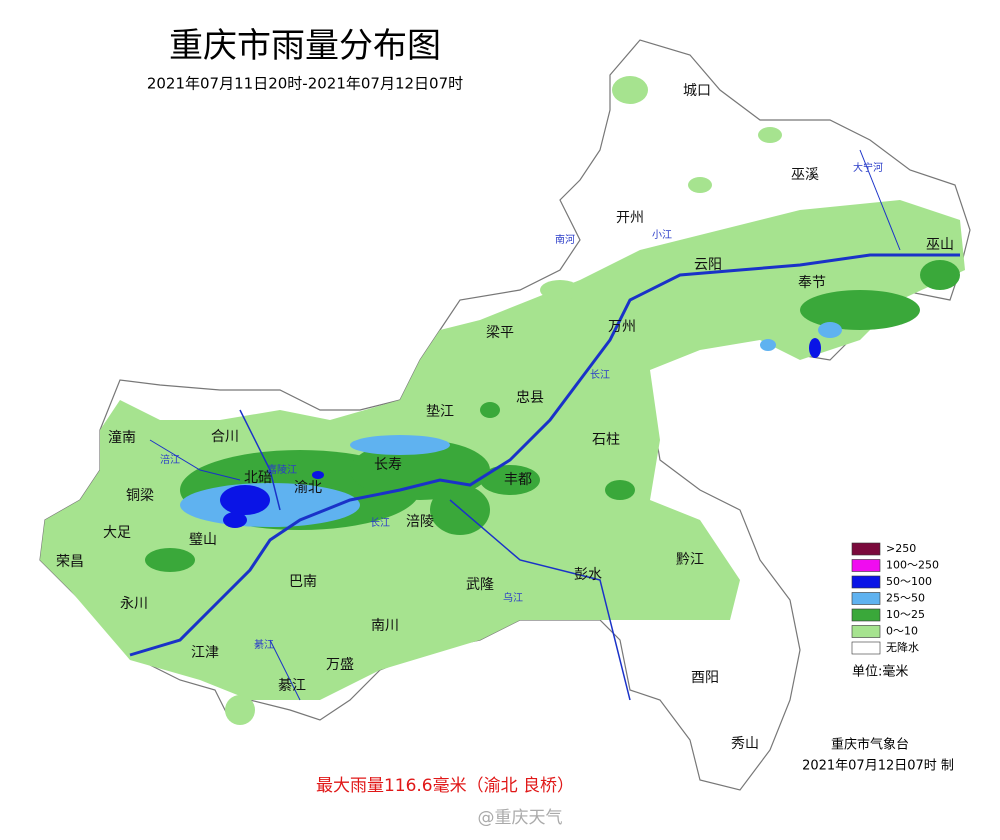 Image resolution: width=1000 pixels, height=840 pixels. Describe the element at coordinates (70, 562) in the screenshot. I see `district-label: 荣昌` at that location.